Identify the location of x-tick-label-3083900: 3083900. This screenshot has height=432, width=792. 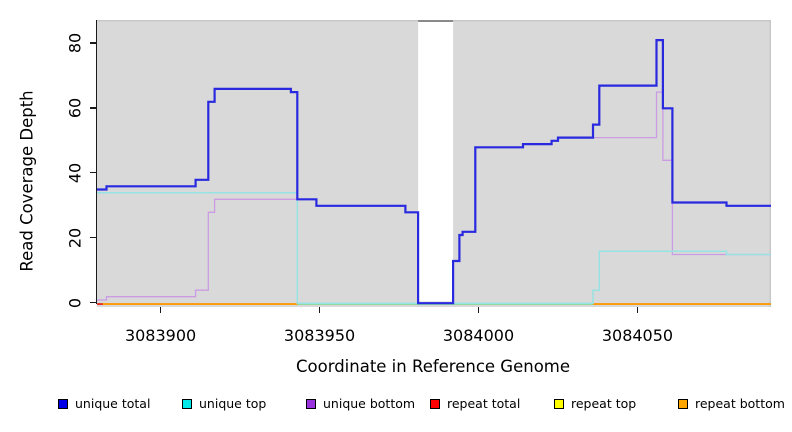
(160, 335).